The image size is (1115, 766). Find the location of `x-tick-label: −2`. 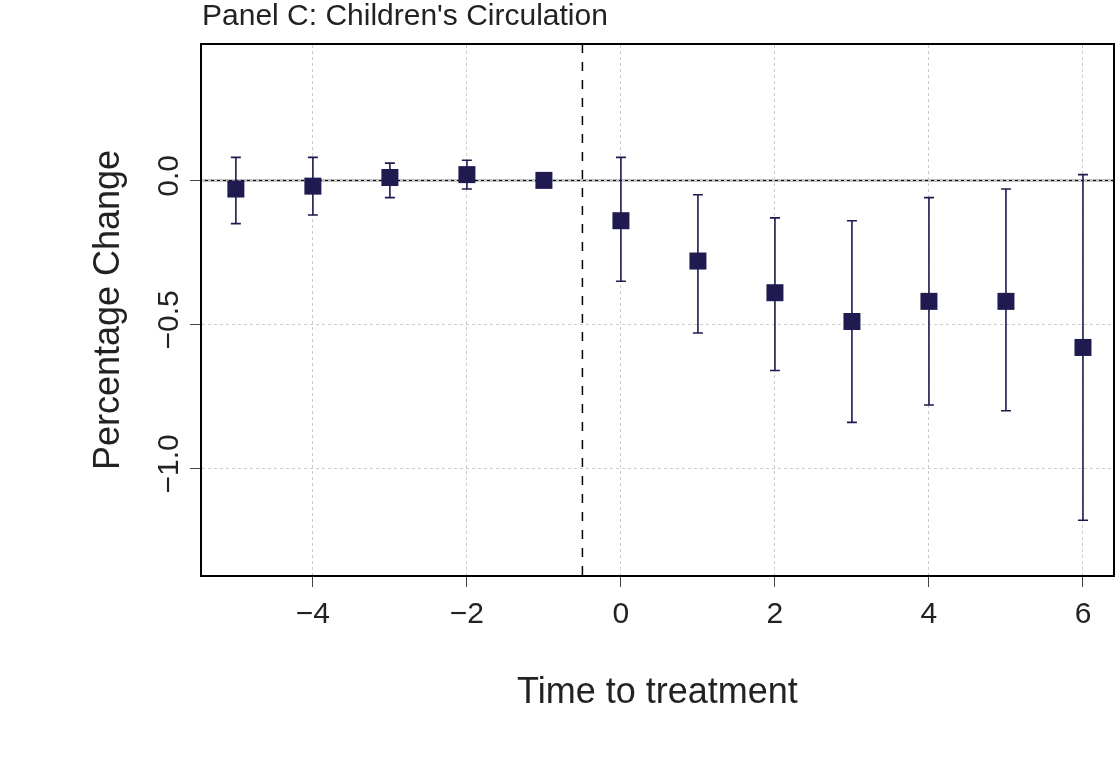

x-tick-label: −2 is located at coordinates (467, 612).